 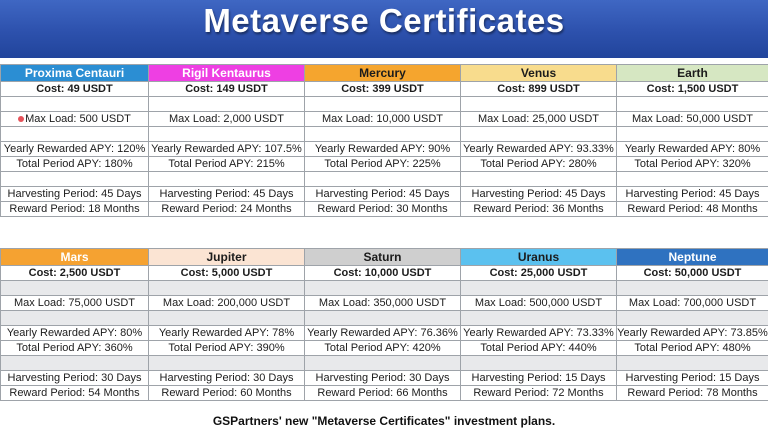 I want to click on total-apy-cell: Total Period APY: 360%, so click(x=74, y=348).